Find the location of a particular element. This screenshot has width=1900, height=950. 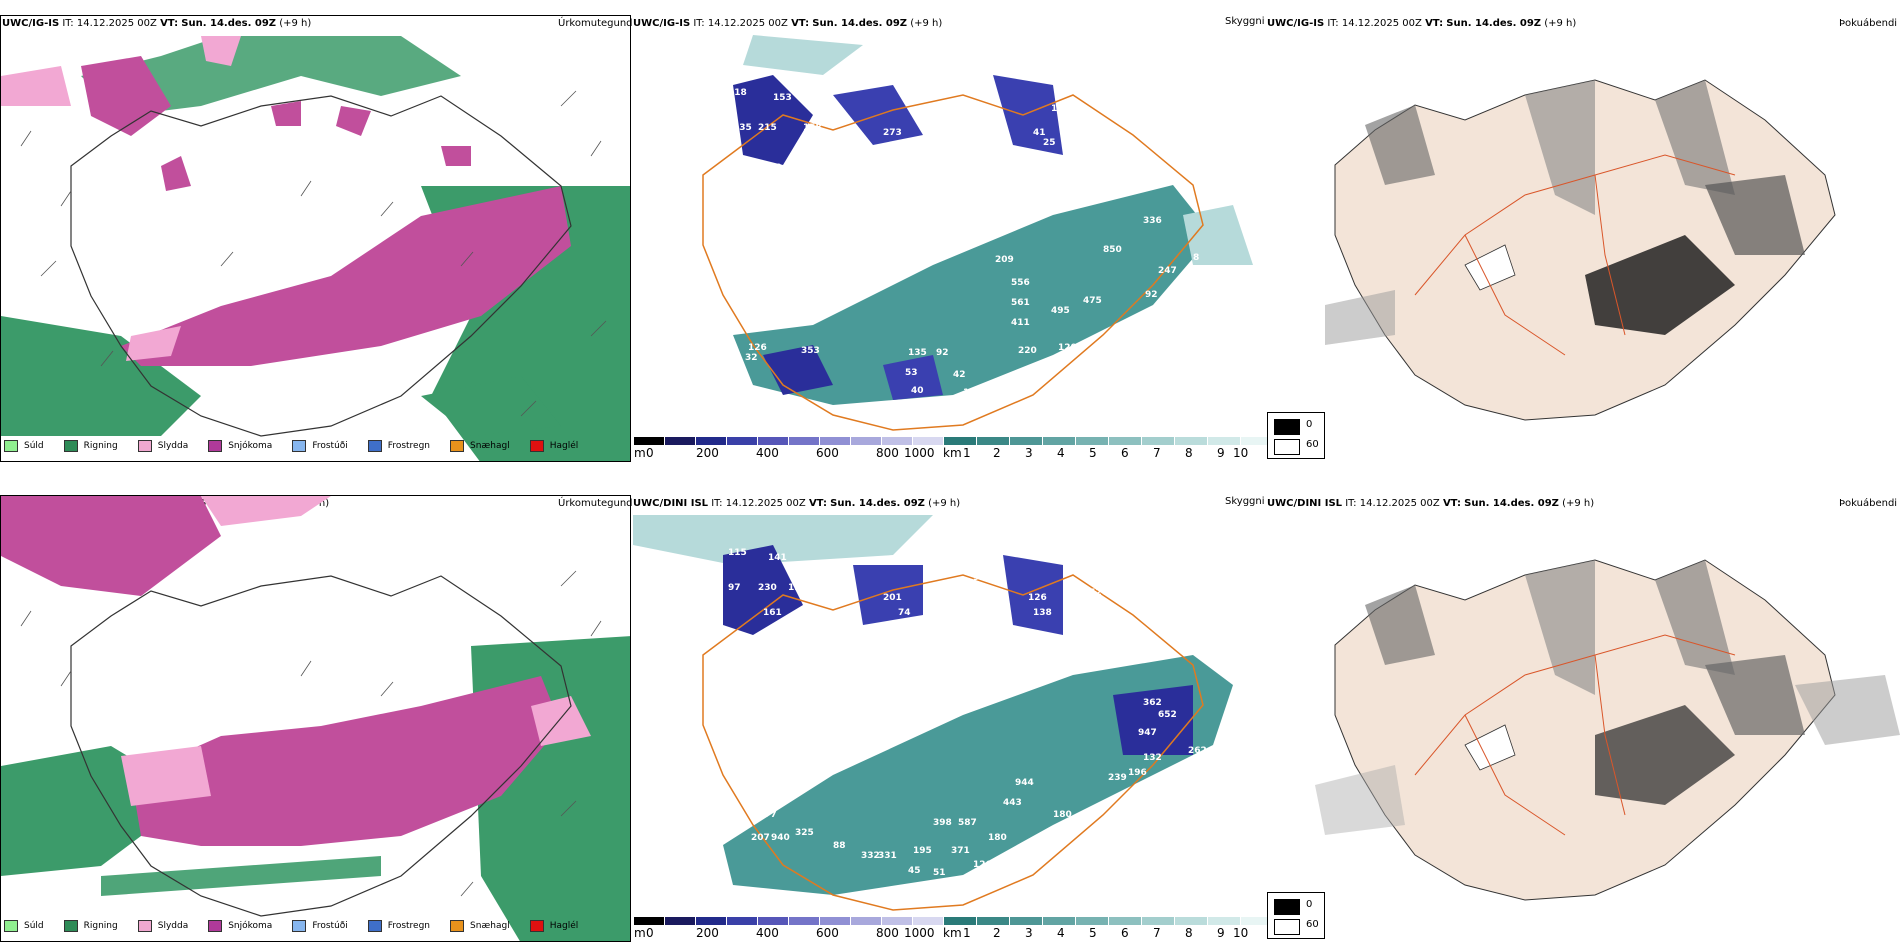

vis-label: 140 is located at coordinates (772, 168).